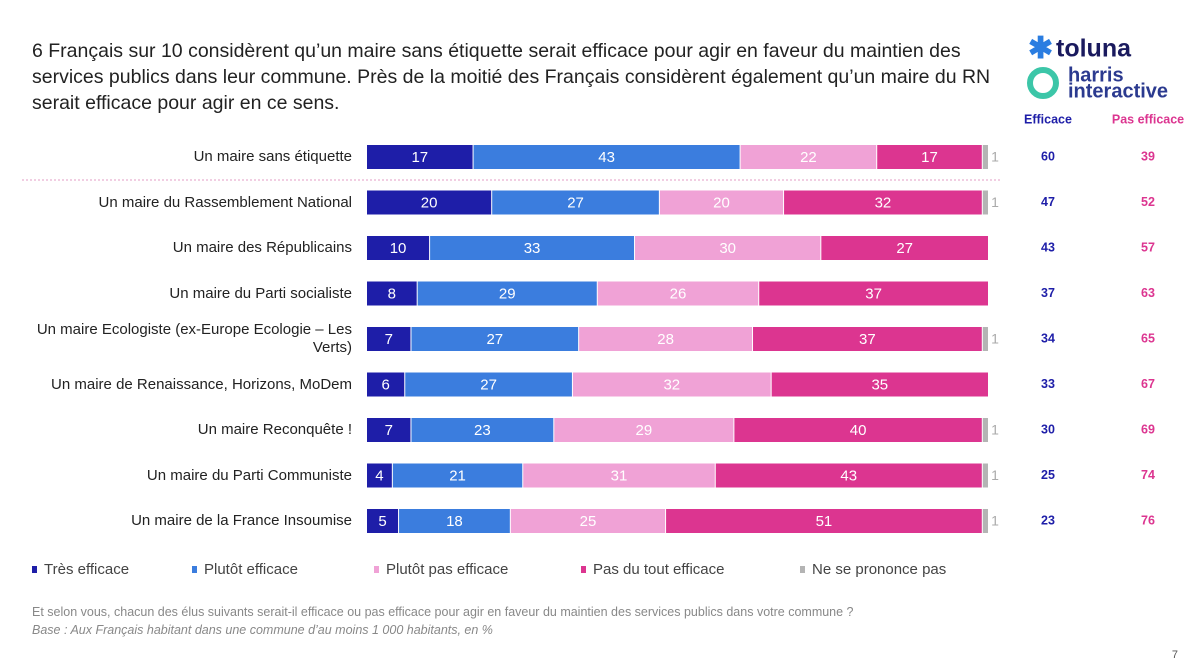 Image resolution: width=1200 pixels, height=665 pixels. I want to click on value-label: 22, so click(808, 157).